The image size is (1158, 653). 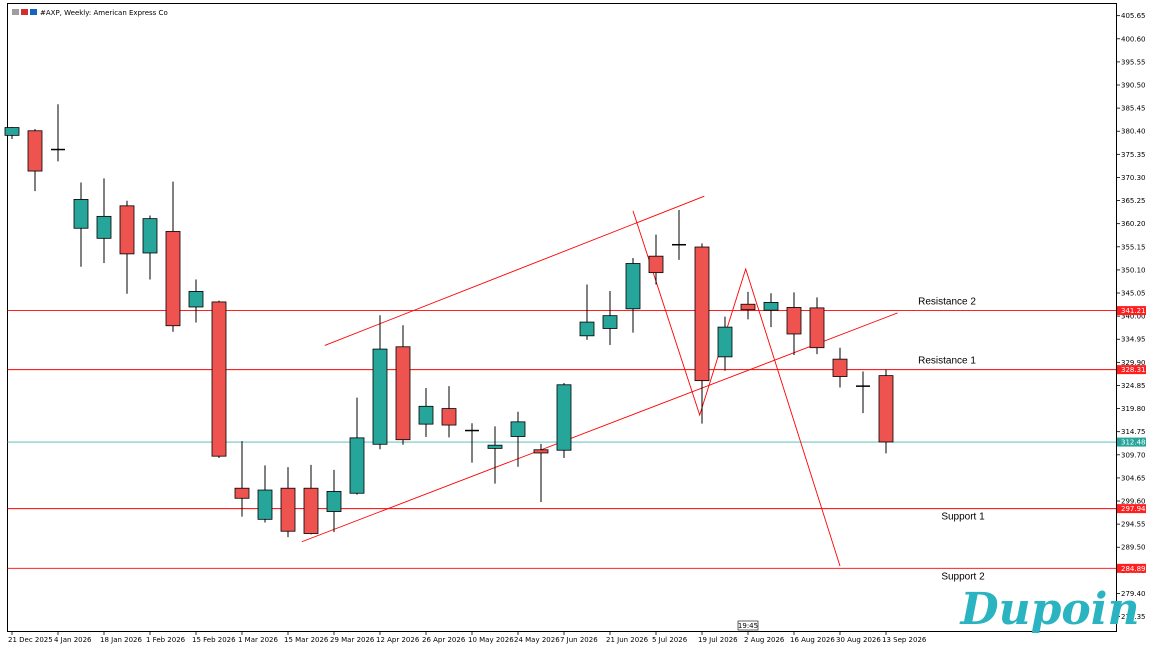 What do you see at coordinates (1133, 86) in the screenshot?
I see `y-tick-label: 390.50` at bounding box center [1133, 86].